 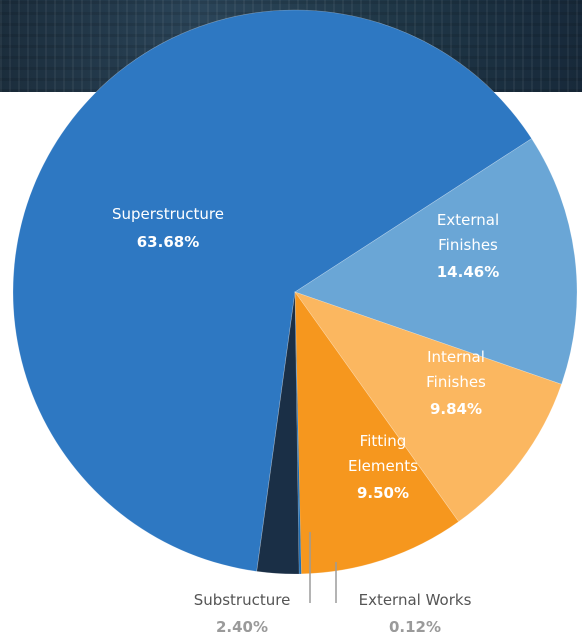 What do you see at coordinates (278, 433) in the screenshot?
I see `pie-slice-substructure` at bounding box center [278, 433].